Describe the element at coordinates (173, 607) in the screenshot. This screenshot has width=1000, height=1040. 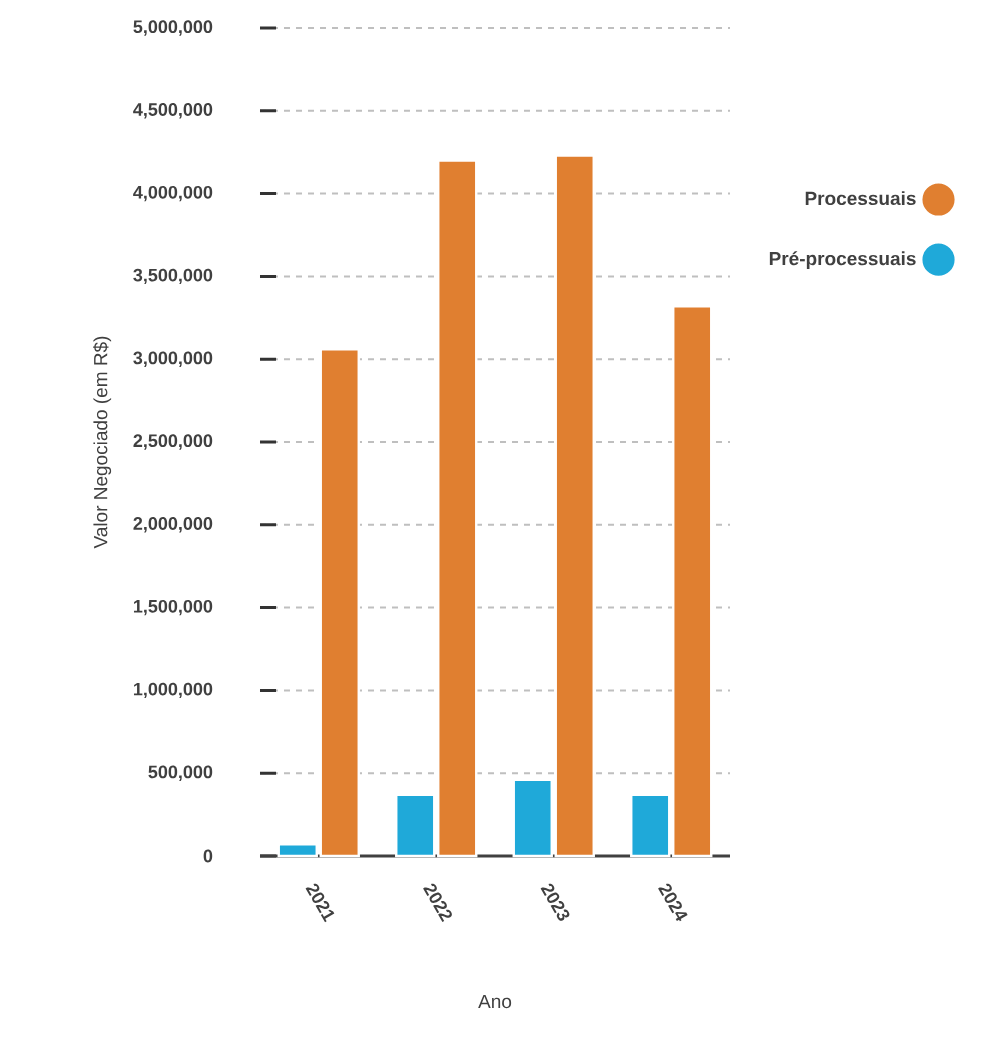
I see `y-tick-label: 1,500,000` at that location.